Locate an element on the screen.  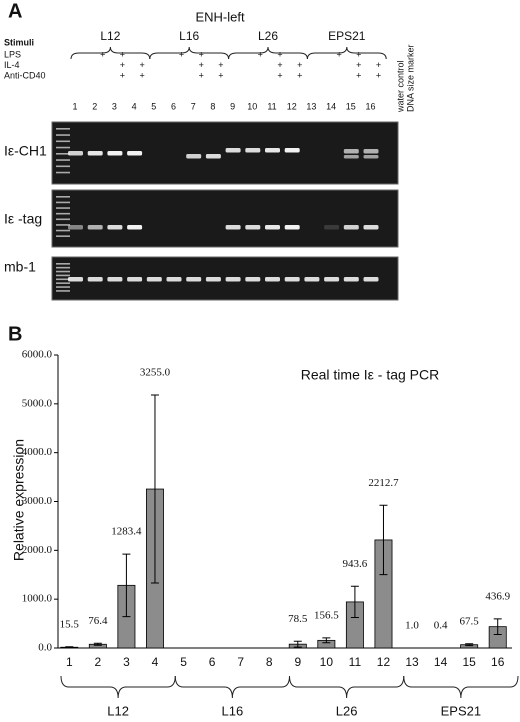
x-tick-label: 1 is located at coordinates (69, 662).